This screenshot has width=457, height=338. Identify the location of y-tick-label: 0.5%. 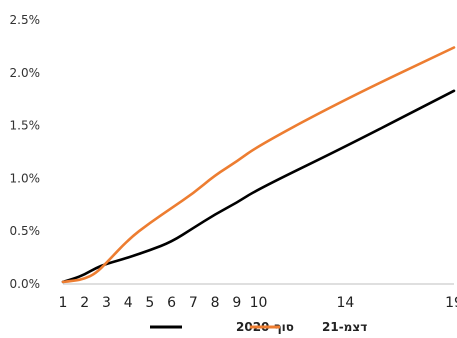
(25, 231).